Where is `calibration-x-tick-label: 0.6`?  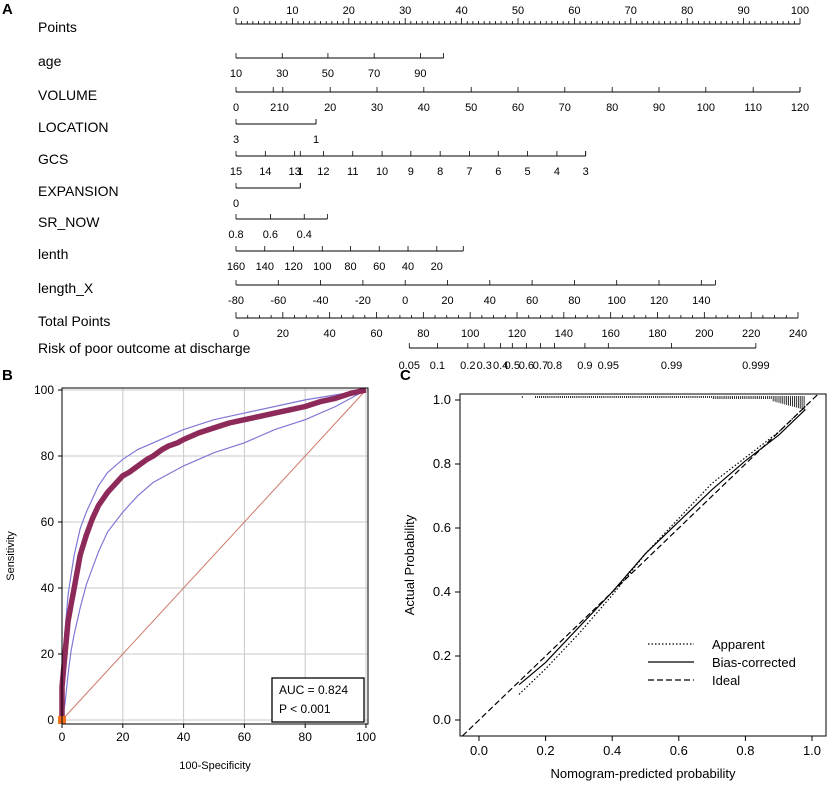
calibration-x-tick-label: 0.6 is located at coordinates (679, 750).